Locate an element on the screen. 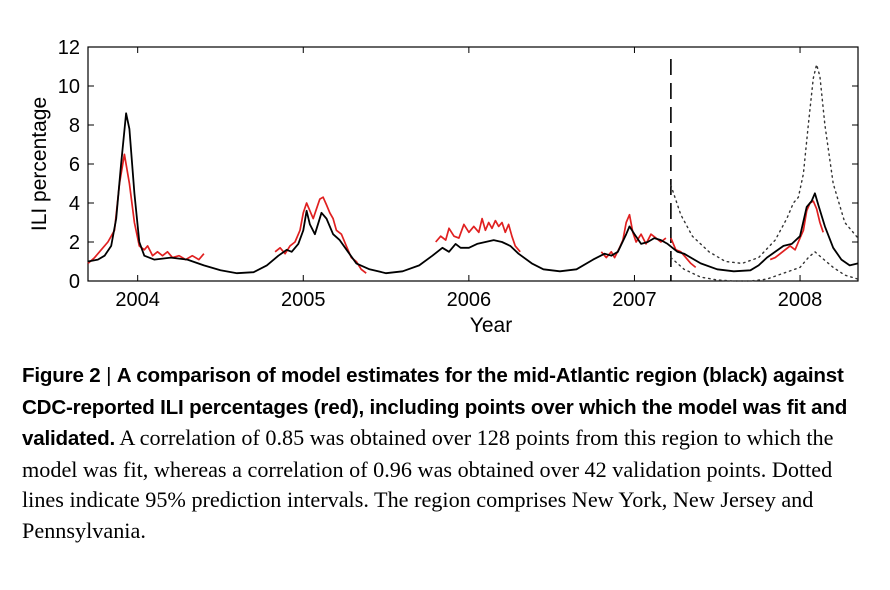 This screenshot has height=590, width=890. y-tick-label: 10 is located at coordinates (69, 87).